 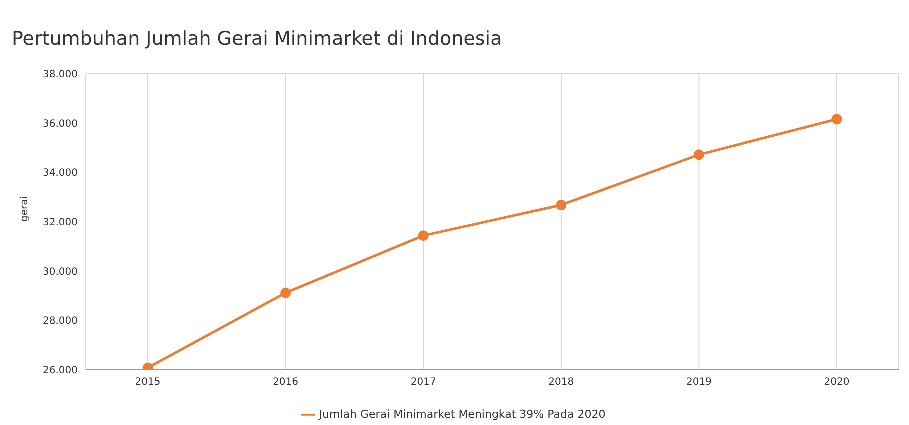 What do you see at coordinates (462, 415) in the screenshot?
I see `legend-label: Jumlah Gerai Minimarket Meningkat 39% Pada 2020` at bounding box center [462, 415].